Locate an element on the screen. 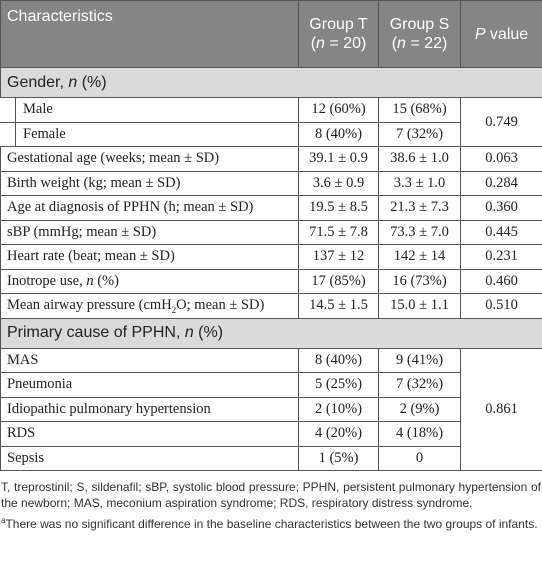  cell-text: 0.749 is located at coordinates (501, 121).